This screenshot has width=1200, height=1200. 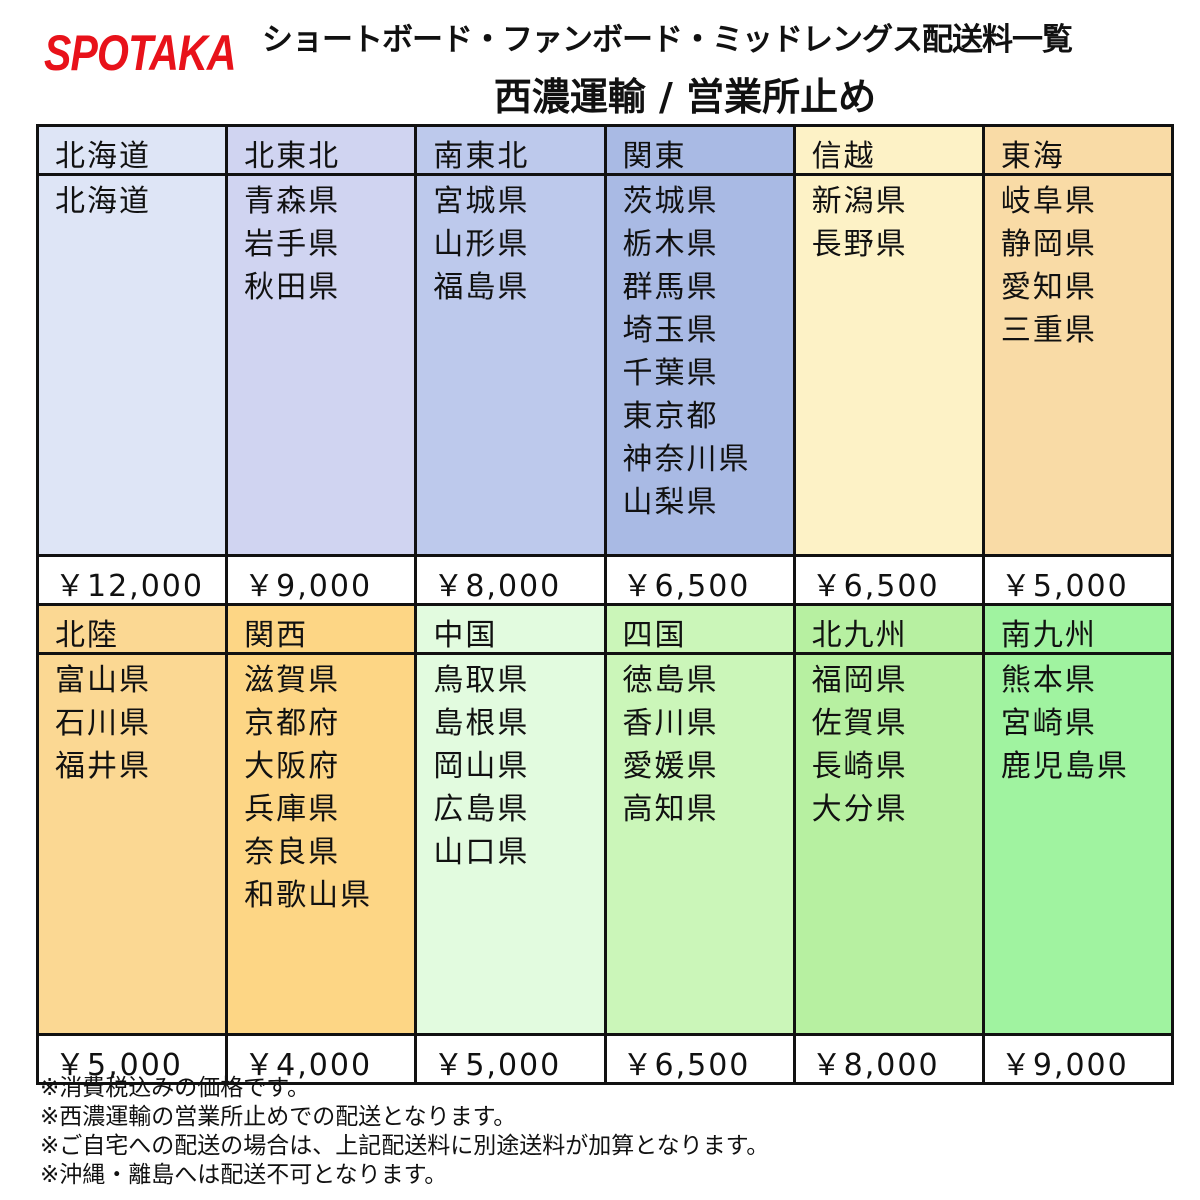 What do you see at coordinates (1048, 244) in the screenshot?
I see `prefecture: 静岡県` at bounding box center [1048, 244].